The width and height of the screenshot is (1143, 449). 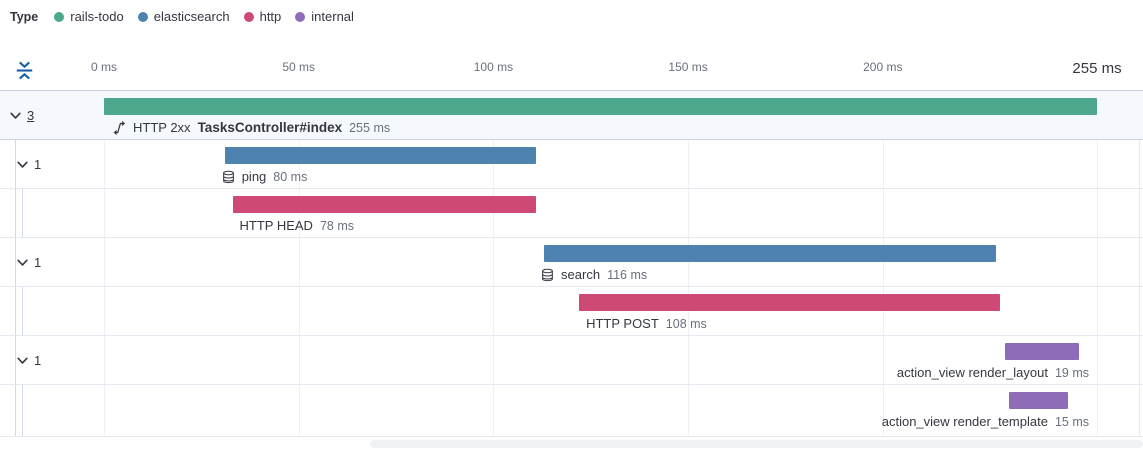 What do you see at coordinates (581, 274) in the screenshot?
I see `span-name: search` at bounding box center [581, 274].